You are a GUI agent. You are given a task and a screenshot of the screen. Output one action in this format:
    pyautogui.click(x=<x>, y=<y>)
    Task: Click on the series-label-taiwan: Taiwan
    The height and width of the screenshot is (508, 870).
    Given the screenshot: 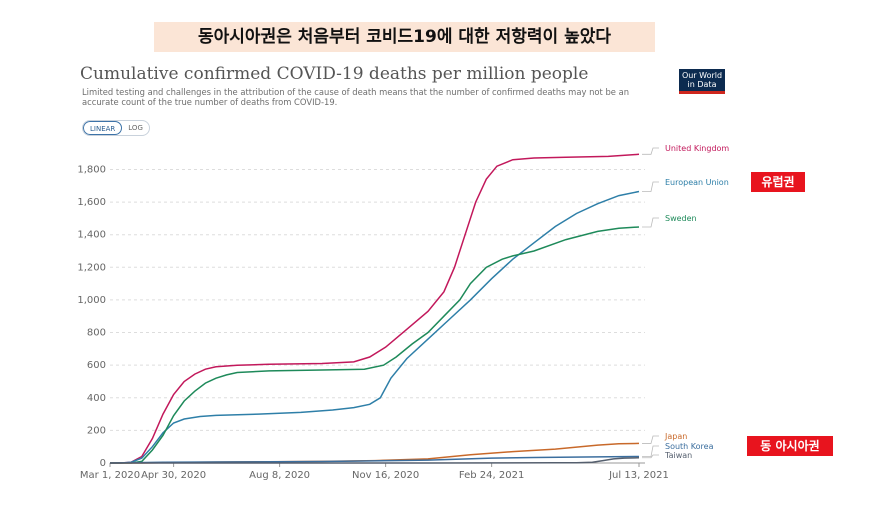 What is the action you would take?
    pyautogui.click(x=678, y=455)
    